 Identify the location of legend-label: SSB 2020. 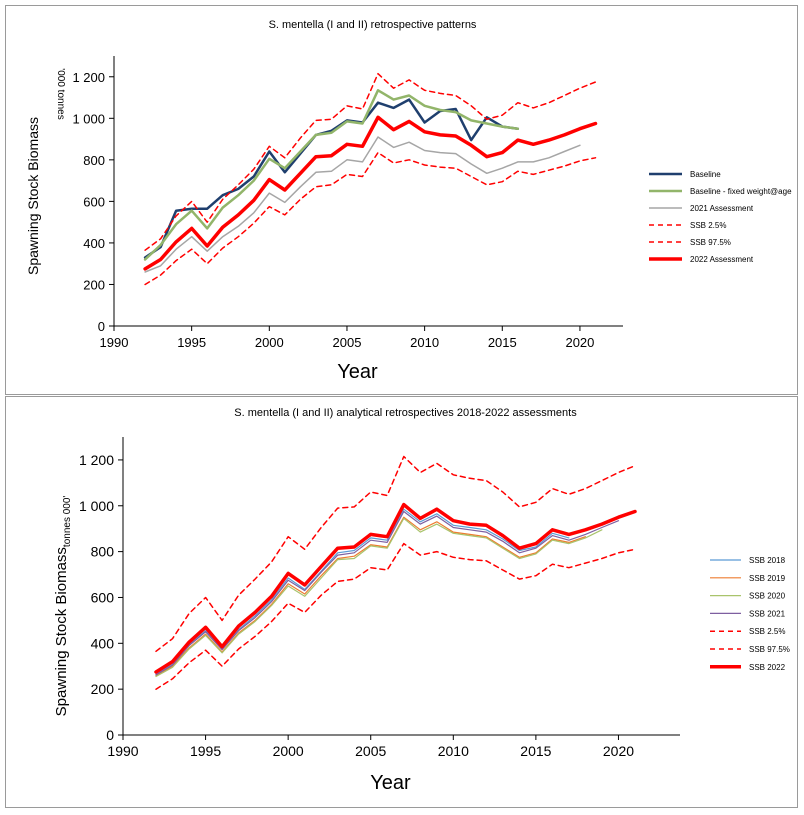
(767, 596).